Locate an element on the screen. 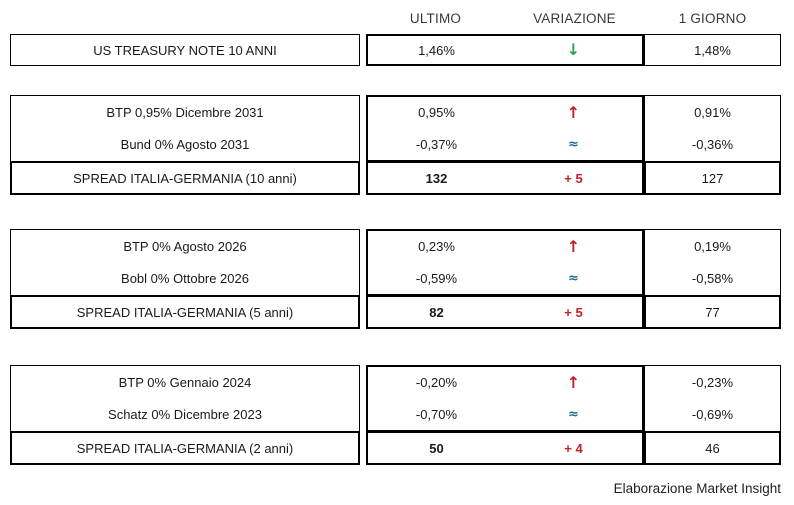 Image resolution: width=794 pixels, height=505 pixels. spread-variazione-value: + 4 is located at coordinates (573, 448).